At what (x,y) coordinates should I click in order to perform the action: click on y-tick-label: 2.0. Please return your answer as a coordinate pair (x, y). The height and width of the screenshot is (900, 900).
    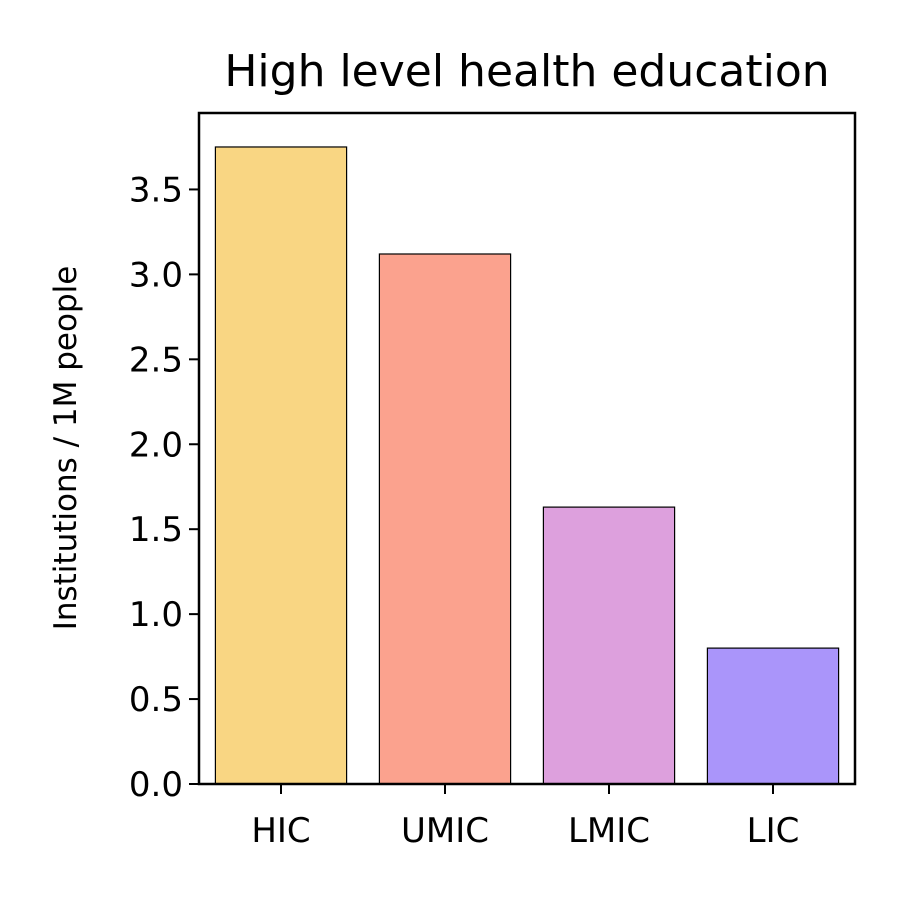
    Looking at the image, I should click on (156, 445).